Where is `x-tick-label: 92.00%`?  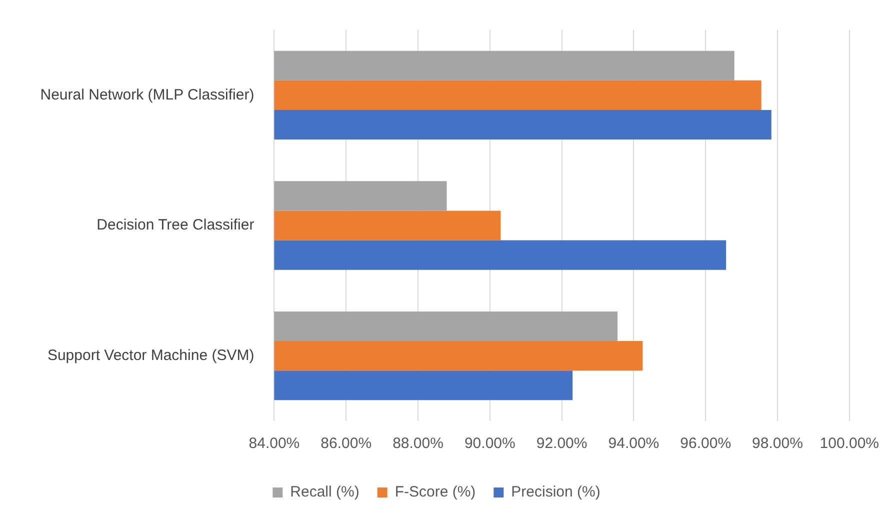
x-tick-label: 92.00% is located at coordinates (562, 443).